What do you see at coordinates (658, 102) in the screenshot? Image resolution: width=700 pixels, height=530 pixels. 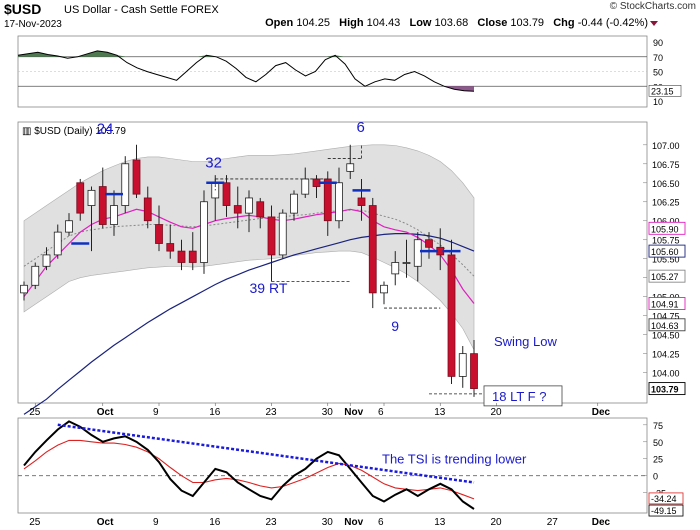 I see `rsi-tick-label: 10` at bounding box center [658, 102].